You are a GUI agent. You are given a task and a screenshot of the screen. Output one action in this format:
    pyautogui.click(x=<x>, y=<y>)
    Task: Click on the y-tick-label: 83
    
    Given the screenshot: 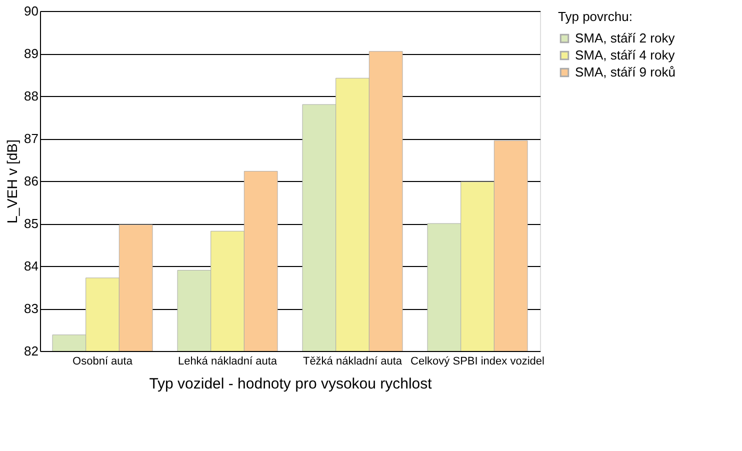 What is the action you would take?
    pyautogui.click(x=31, y=308)
    